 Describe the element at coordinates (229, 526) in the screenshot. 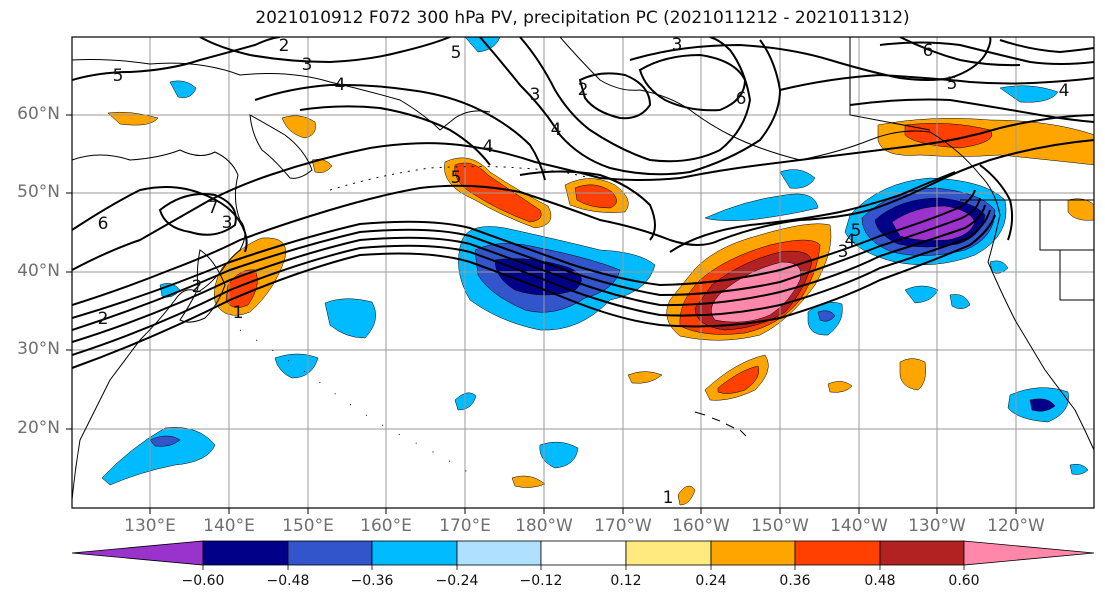

I see `lon-label-140e: 140°E` at that location.